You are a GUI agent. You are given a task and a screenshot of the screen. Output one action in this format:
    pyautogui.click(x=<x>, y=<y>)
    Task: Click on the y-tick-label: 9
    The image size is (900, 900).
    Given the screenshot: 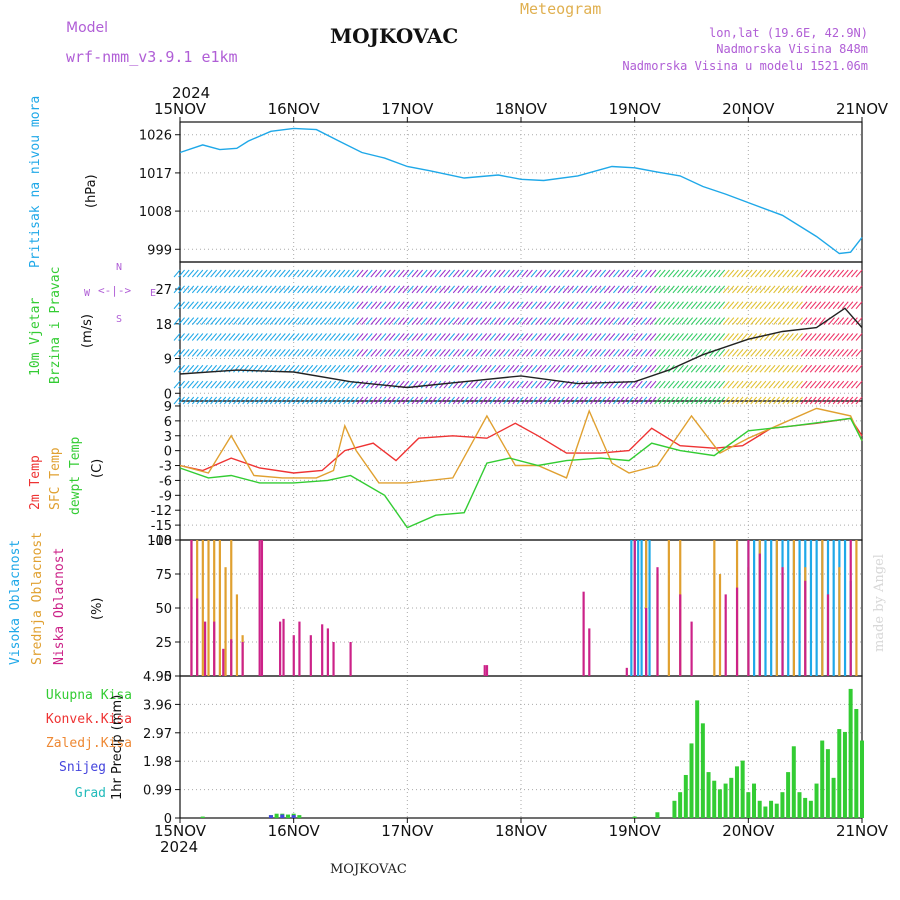 What is the action you would take?
    pyautogui.click(x=168, y=360)
    